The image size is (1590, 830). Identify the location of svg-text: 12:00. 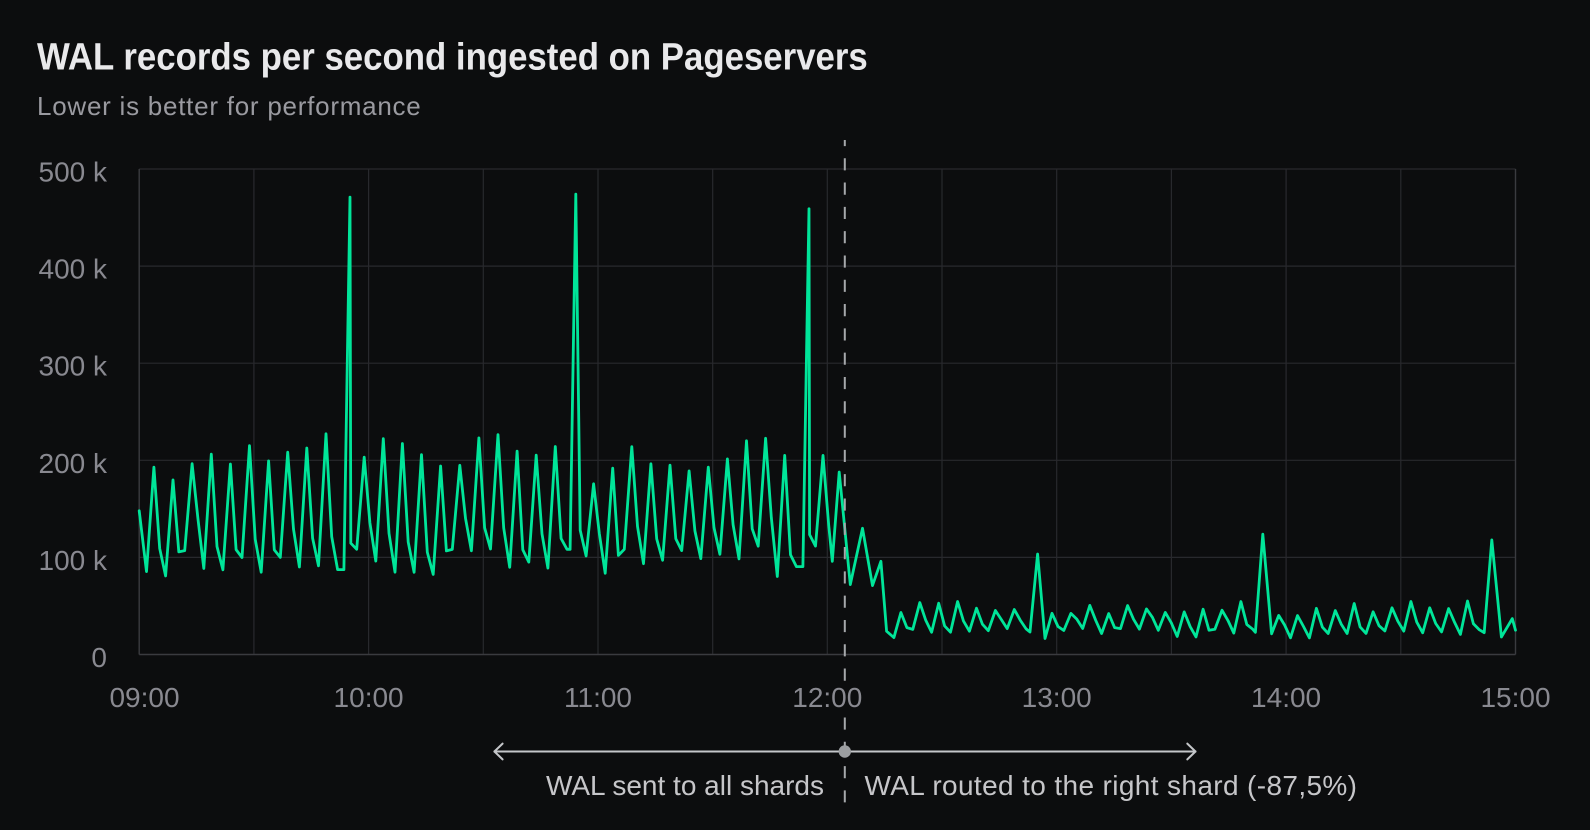
(827, 697).